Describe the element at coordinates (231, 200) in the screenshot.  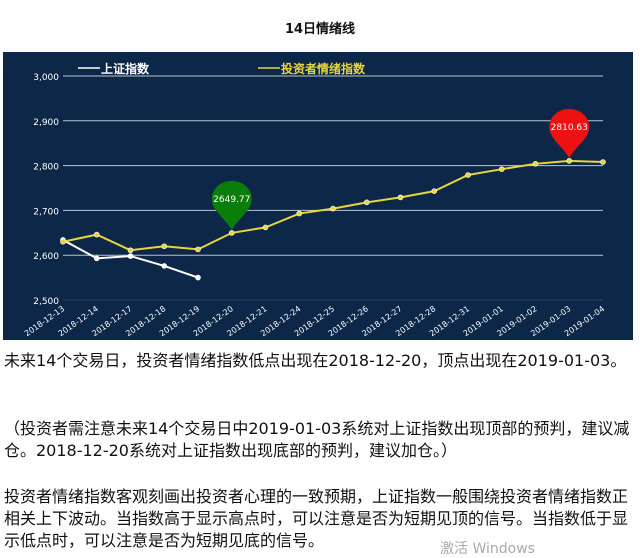
I see `marker-label: 2649.77` at that location.